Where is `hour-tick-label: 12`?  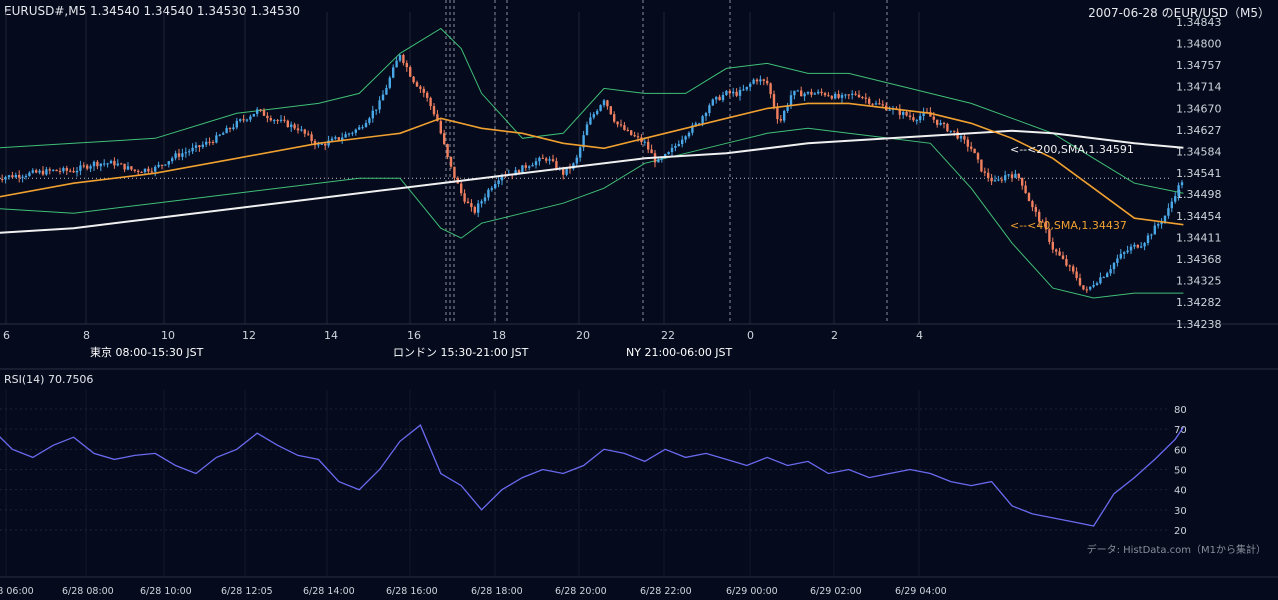
hour-tick-label: 12 is located at coordinates (249, 335).